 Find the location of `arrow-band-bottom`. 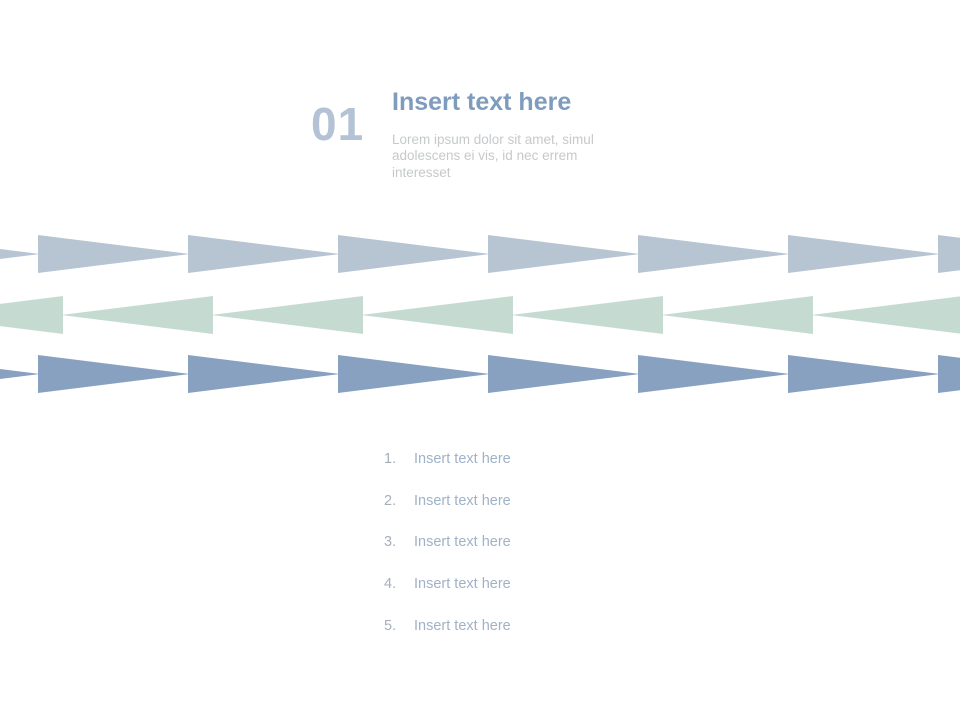

arrow-band-bottom is located at coordinates (480, 374).